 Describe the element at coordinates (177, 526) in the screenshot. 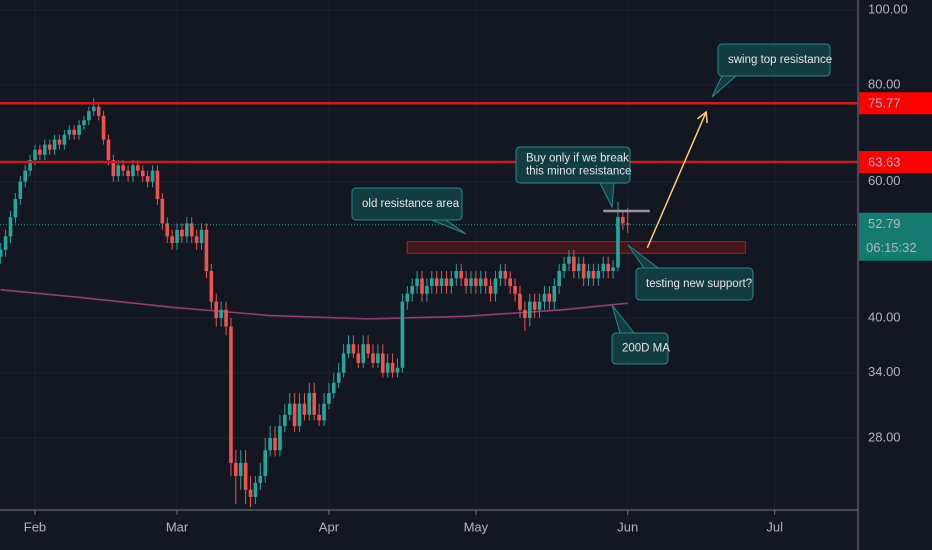

I see `x-tick-label: Mar` at that location.